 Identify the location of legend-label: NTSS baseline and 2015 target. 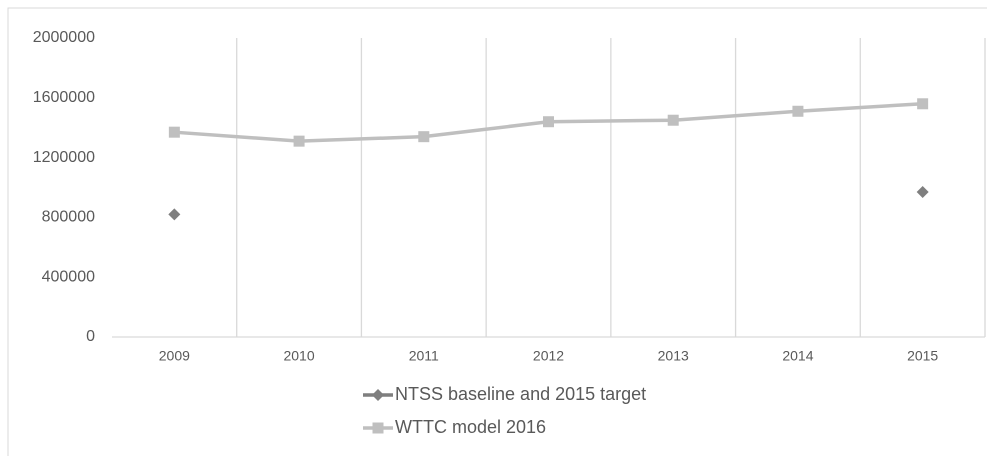
(520, 394).